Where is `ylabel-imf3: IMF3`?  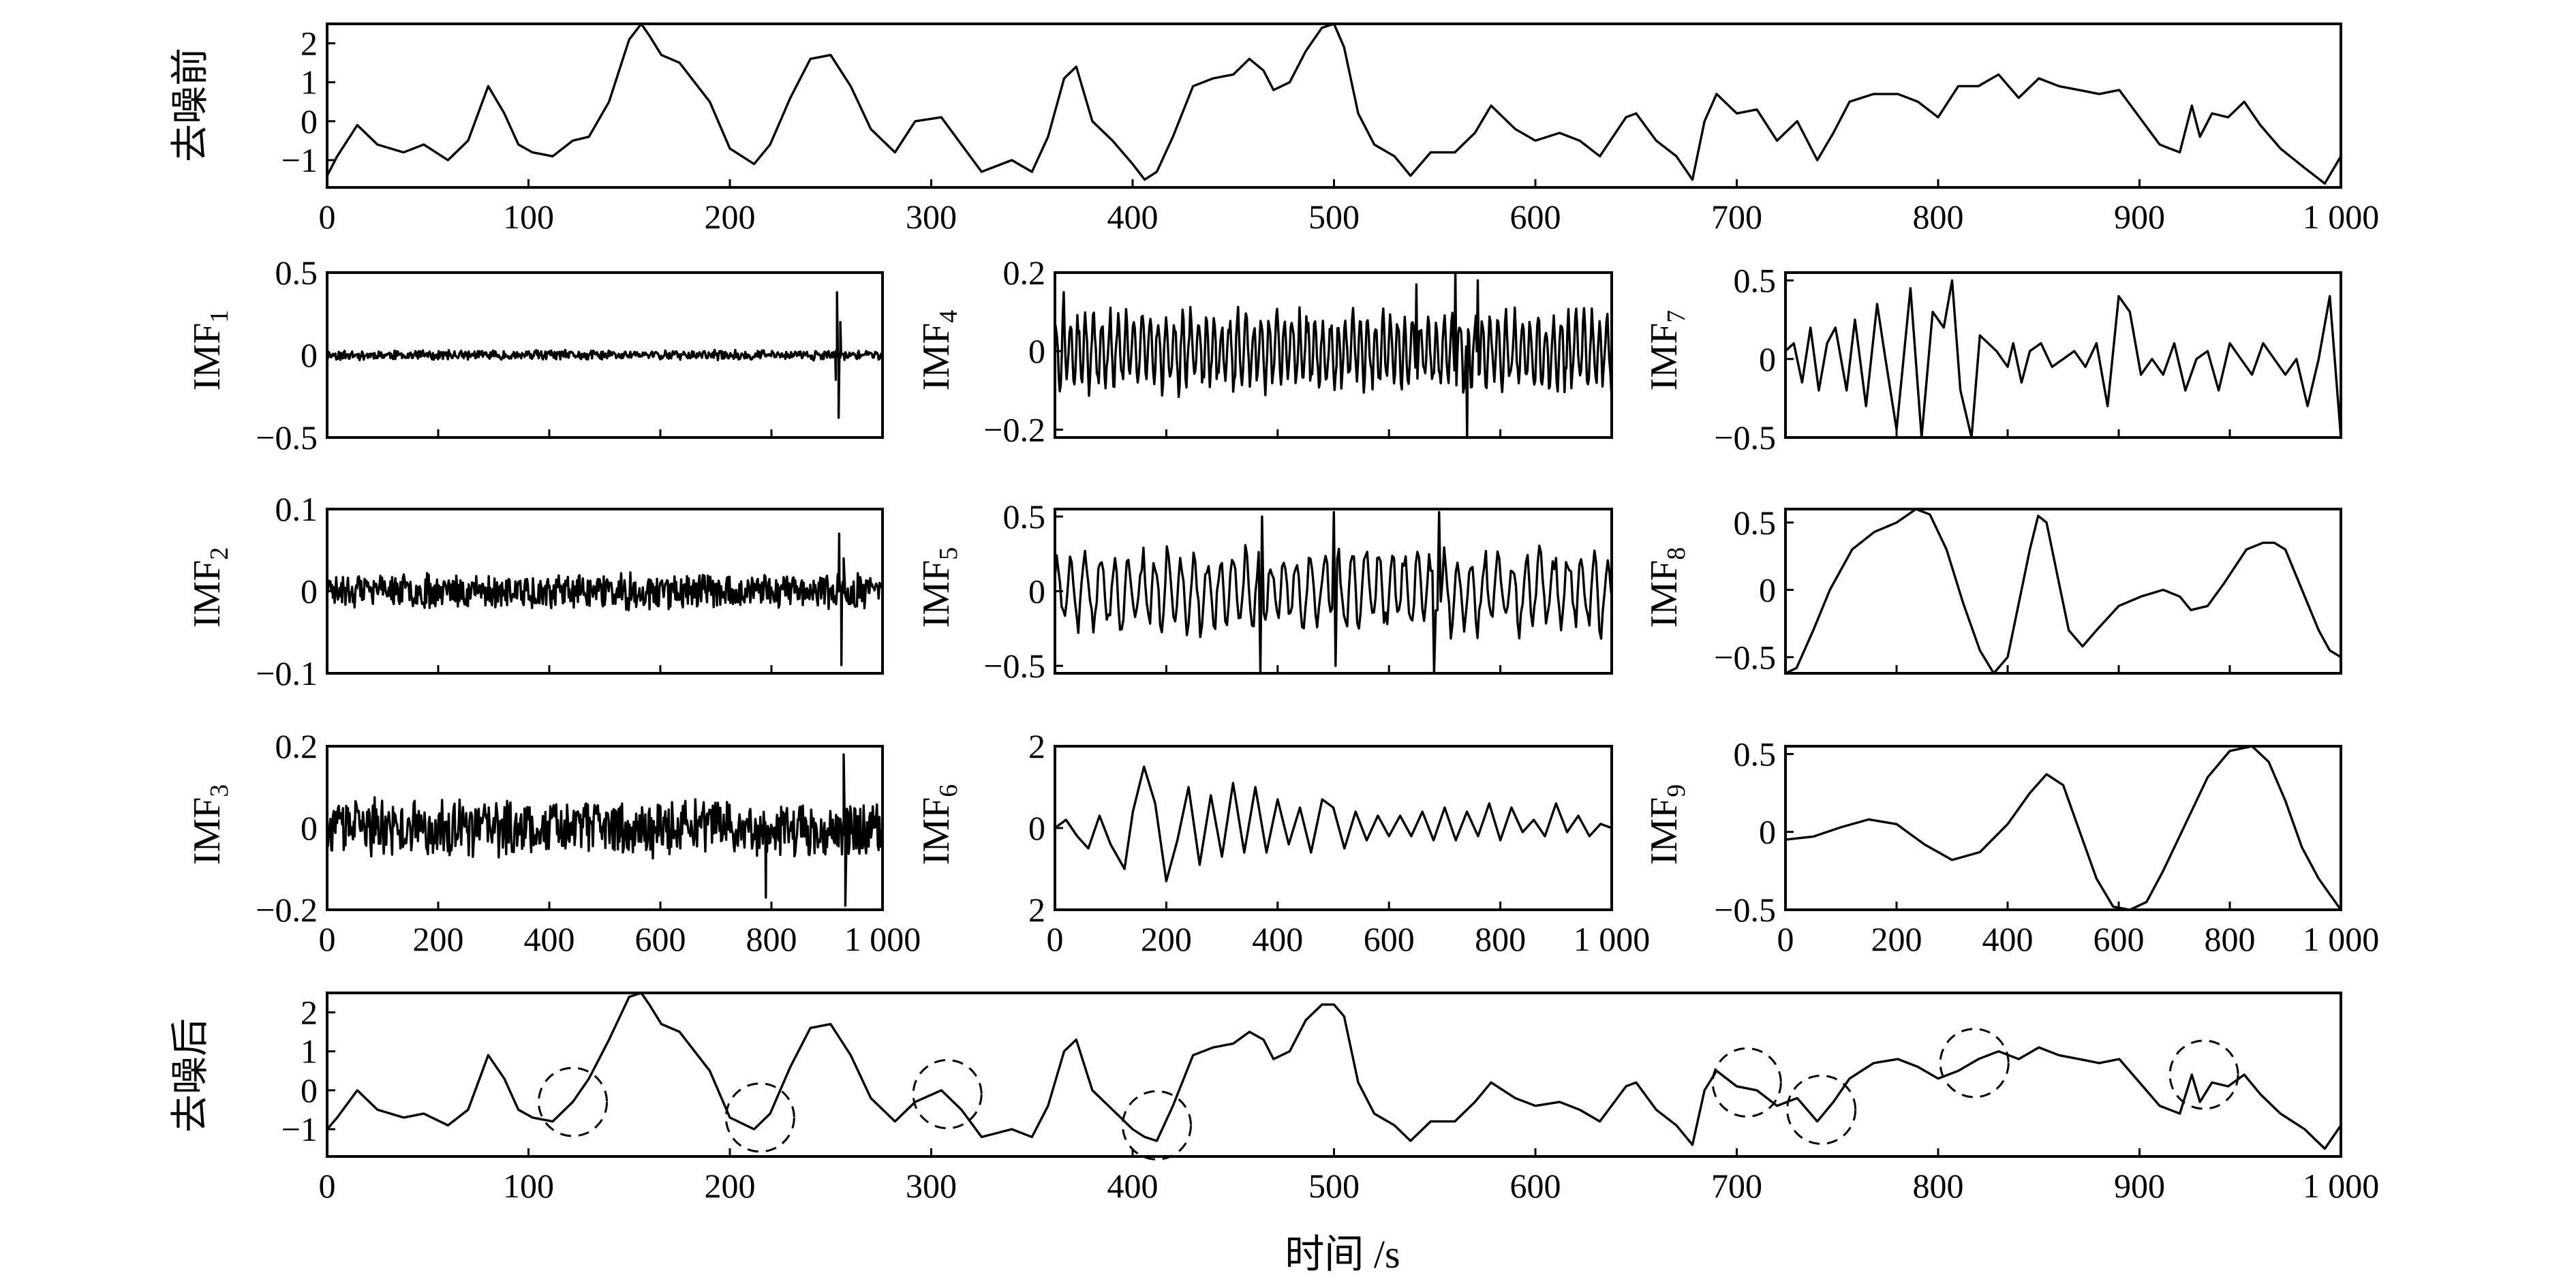 ylabel-imf3: IMF3 is located at coordinates (210, 825).